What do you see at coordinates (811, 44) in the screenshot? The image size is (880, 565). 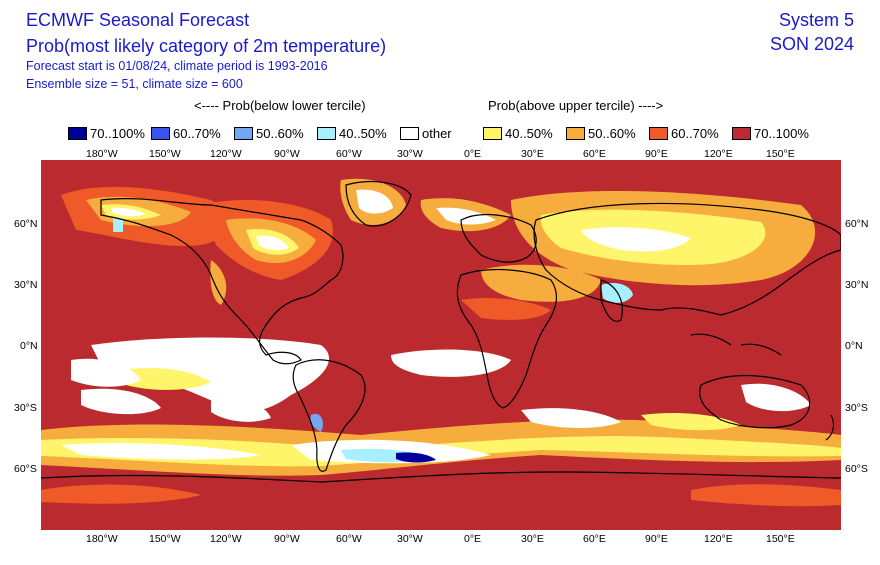 I see `season-label: SON 2024` at bounding box center [811, 44].